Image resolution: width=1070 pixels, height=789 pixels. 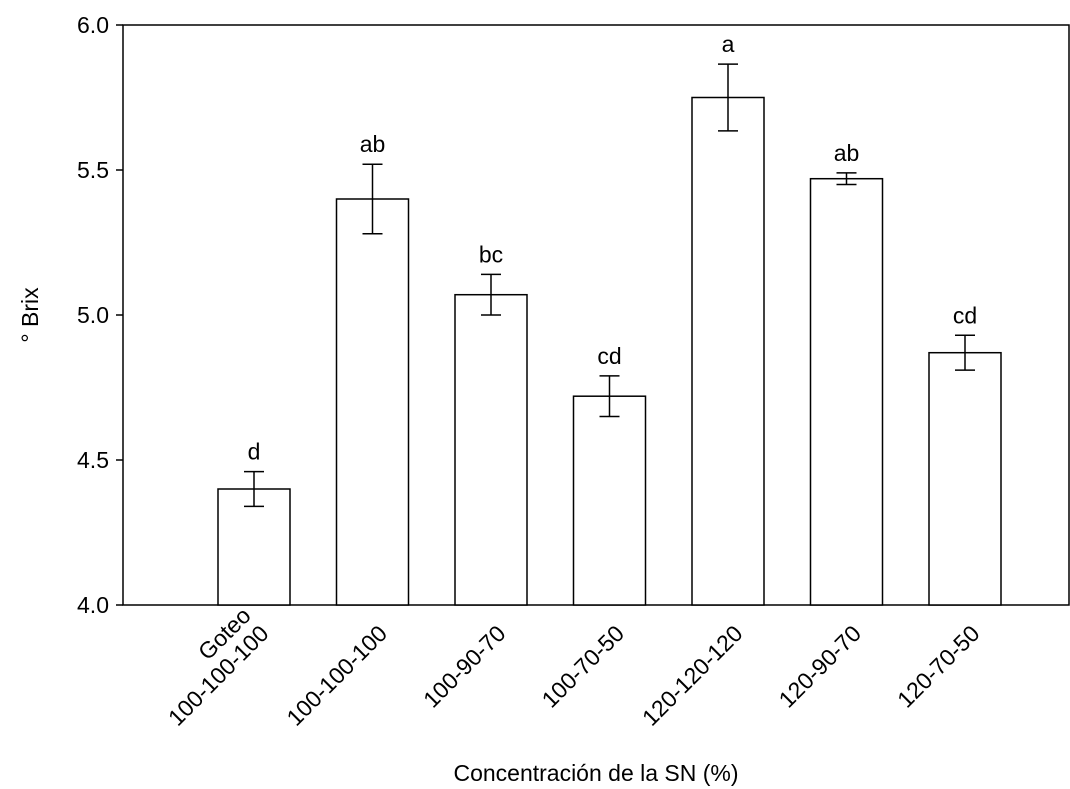 I want to click on x-tick-label: 120-90-70, so click(x=820, y=666).